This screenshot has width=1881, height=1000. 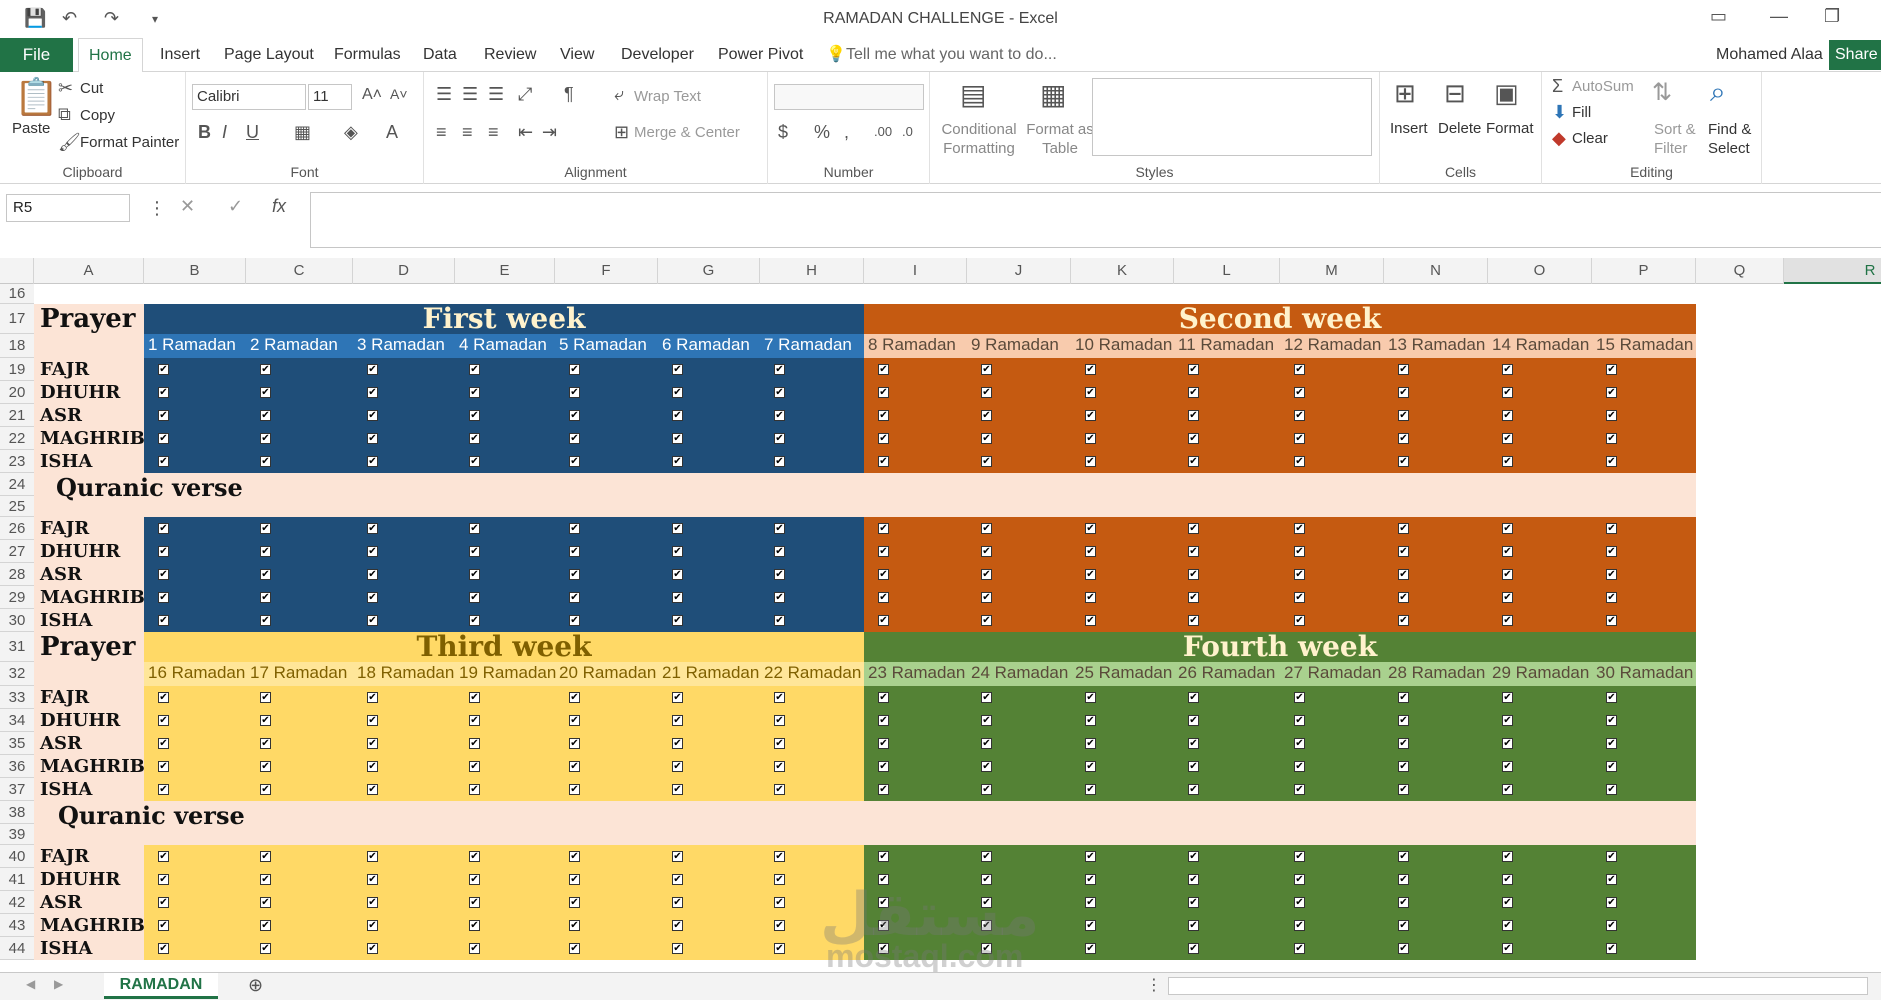 What do you see at coordinates (367, 54) in the screenshot?
I see `tab-formulas: Formulas` at bounding box center [367, 54].